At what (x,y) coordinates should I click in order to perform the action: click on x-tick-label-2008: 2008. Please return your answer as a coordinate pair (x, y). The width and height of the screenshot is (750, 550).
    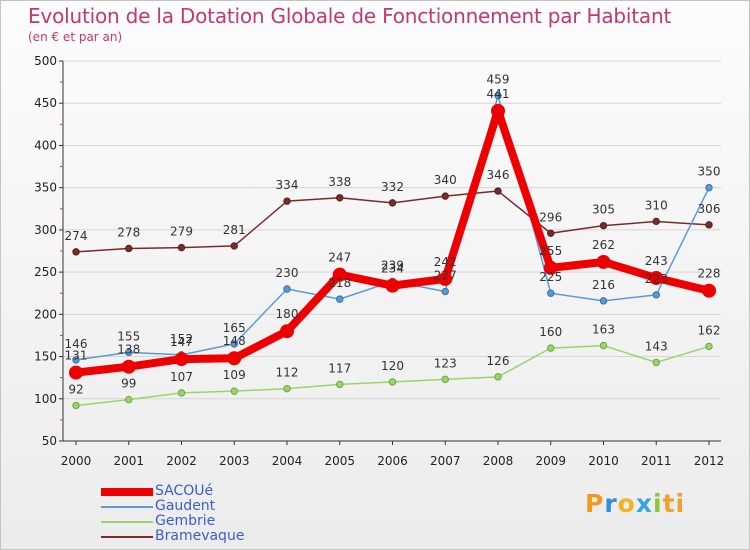
    Looking at the image, I should click on (498, 461).